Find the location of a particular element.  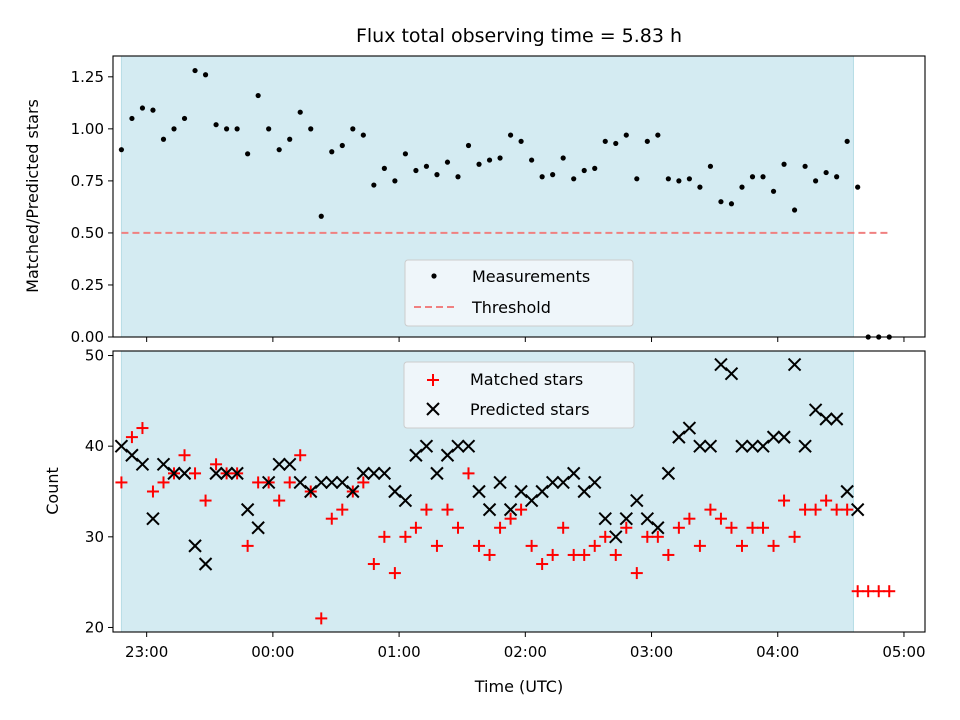

legend-matched-marker is located at coordinates (433, 380).